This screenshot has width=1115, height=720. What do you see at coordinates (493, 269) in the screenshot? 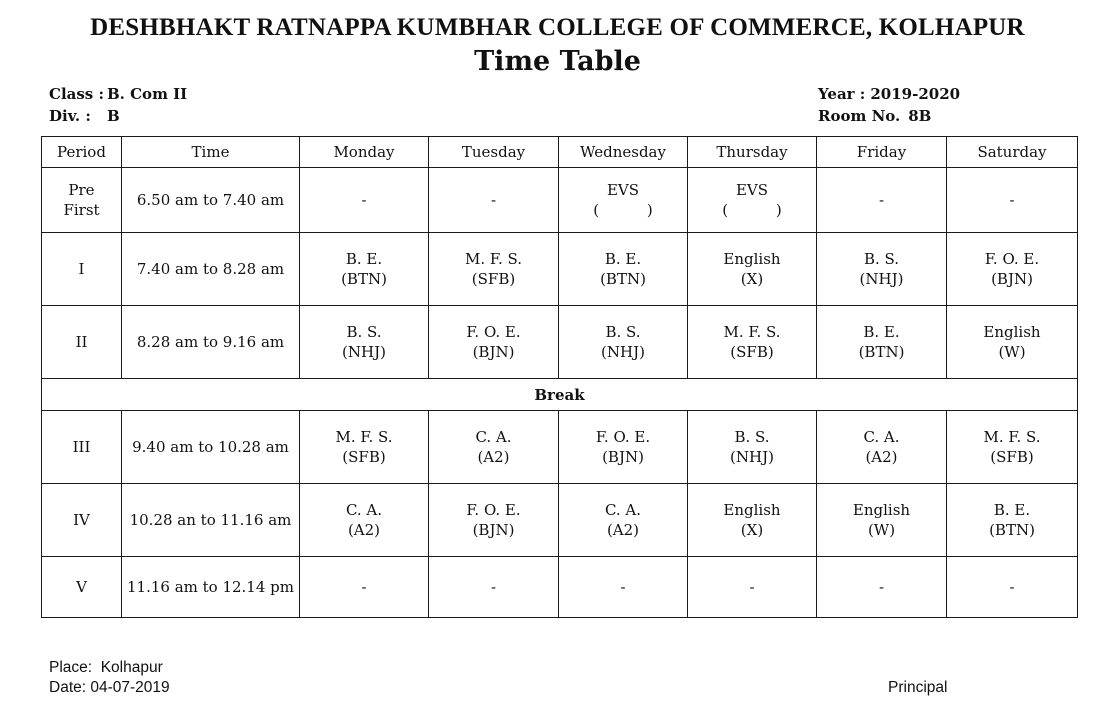
I see `tuesday-cell: M. F. S. (SFB)` at bounding box center [493, 269].